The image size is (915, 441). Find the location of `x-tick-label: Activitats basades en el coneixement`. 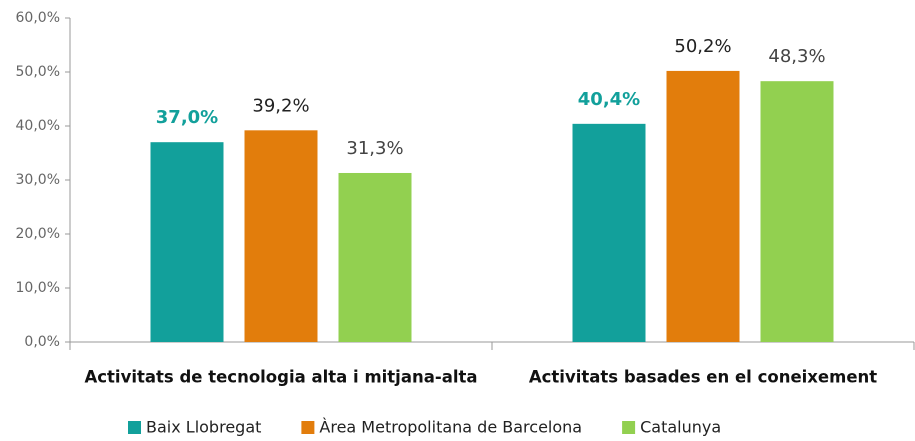

x-tick-label: Activitats basades en el coneixement is located at coordinates (703, 377).